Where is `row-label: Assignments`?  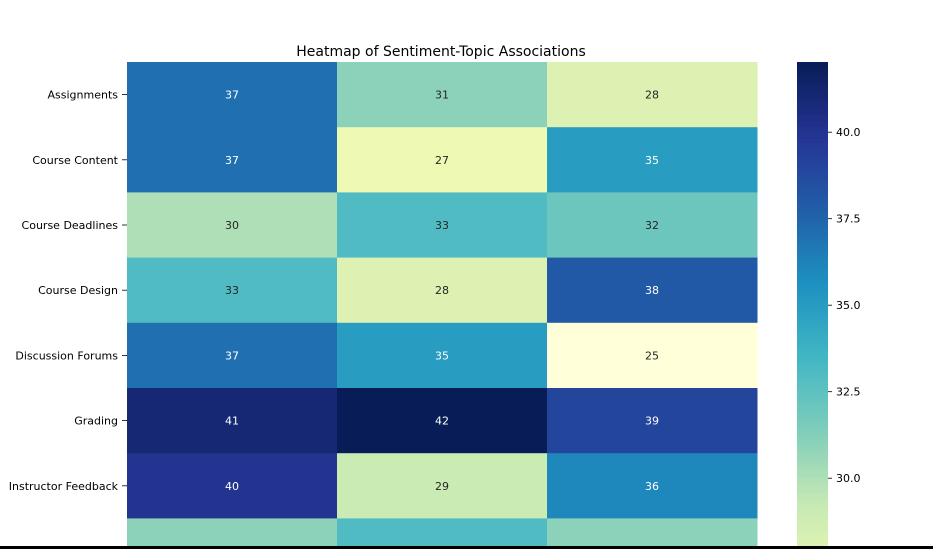
row-label: Assignments is located at coordinates (83, 95).